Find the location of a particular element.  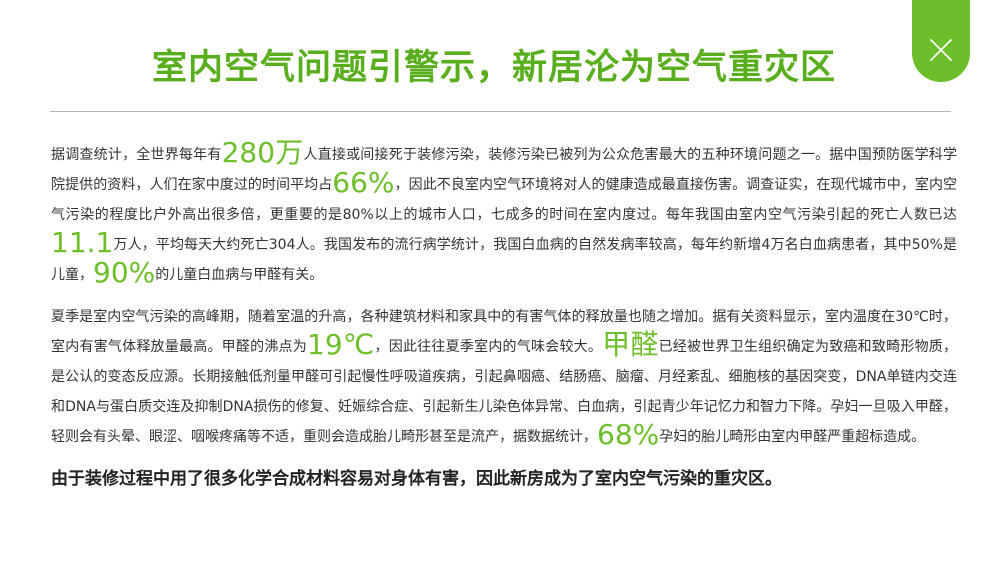

para2-text-4: 孕妇的胎儿畸形由室内甲醛严重超标造成。 is located at coordinates (792, 437).